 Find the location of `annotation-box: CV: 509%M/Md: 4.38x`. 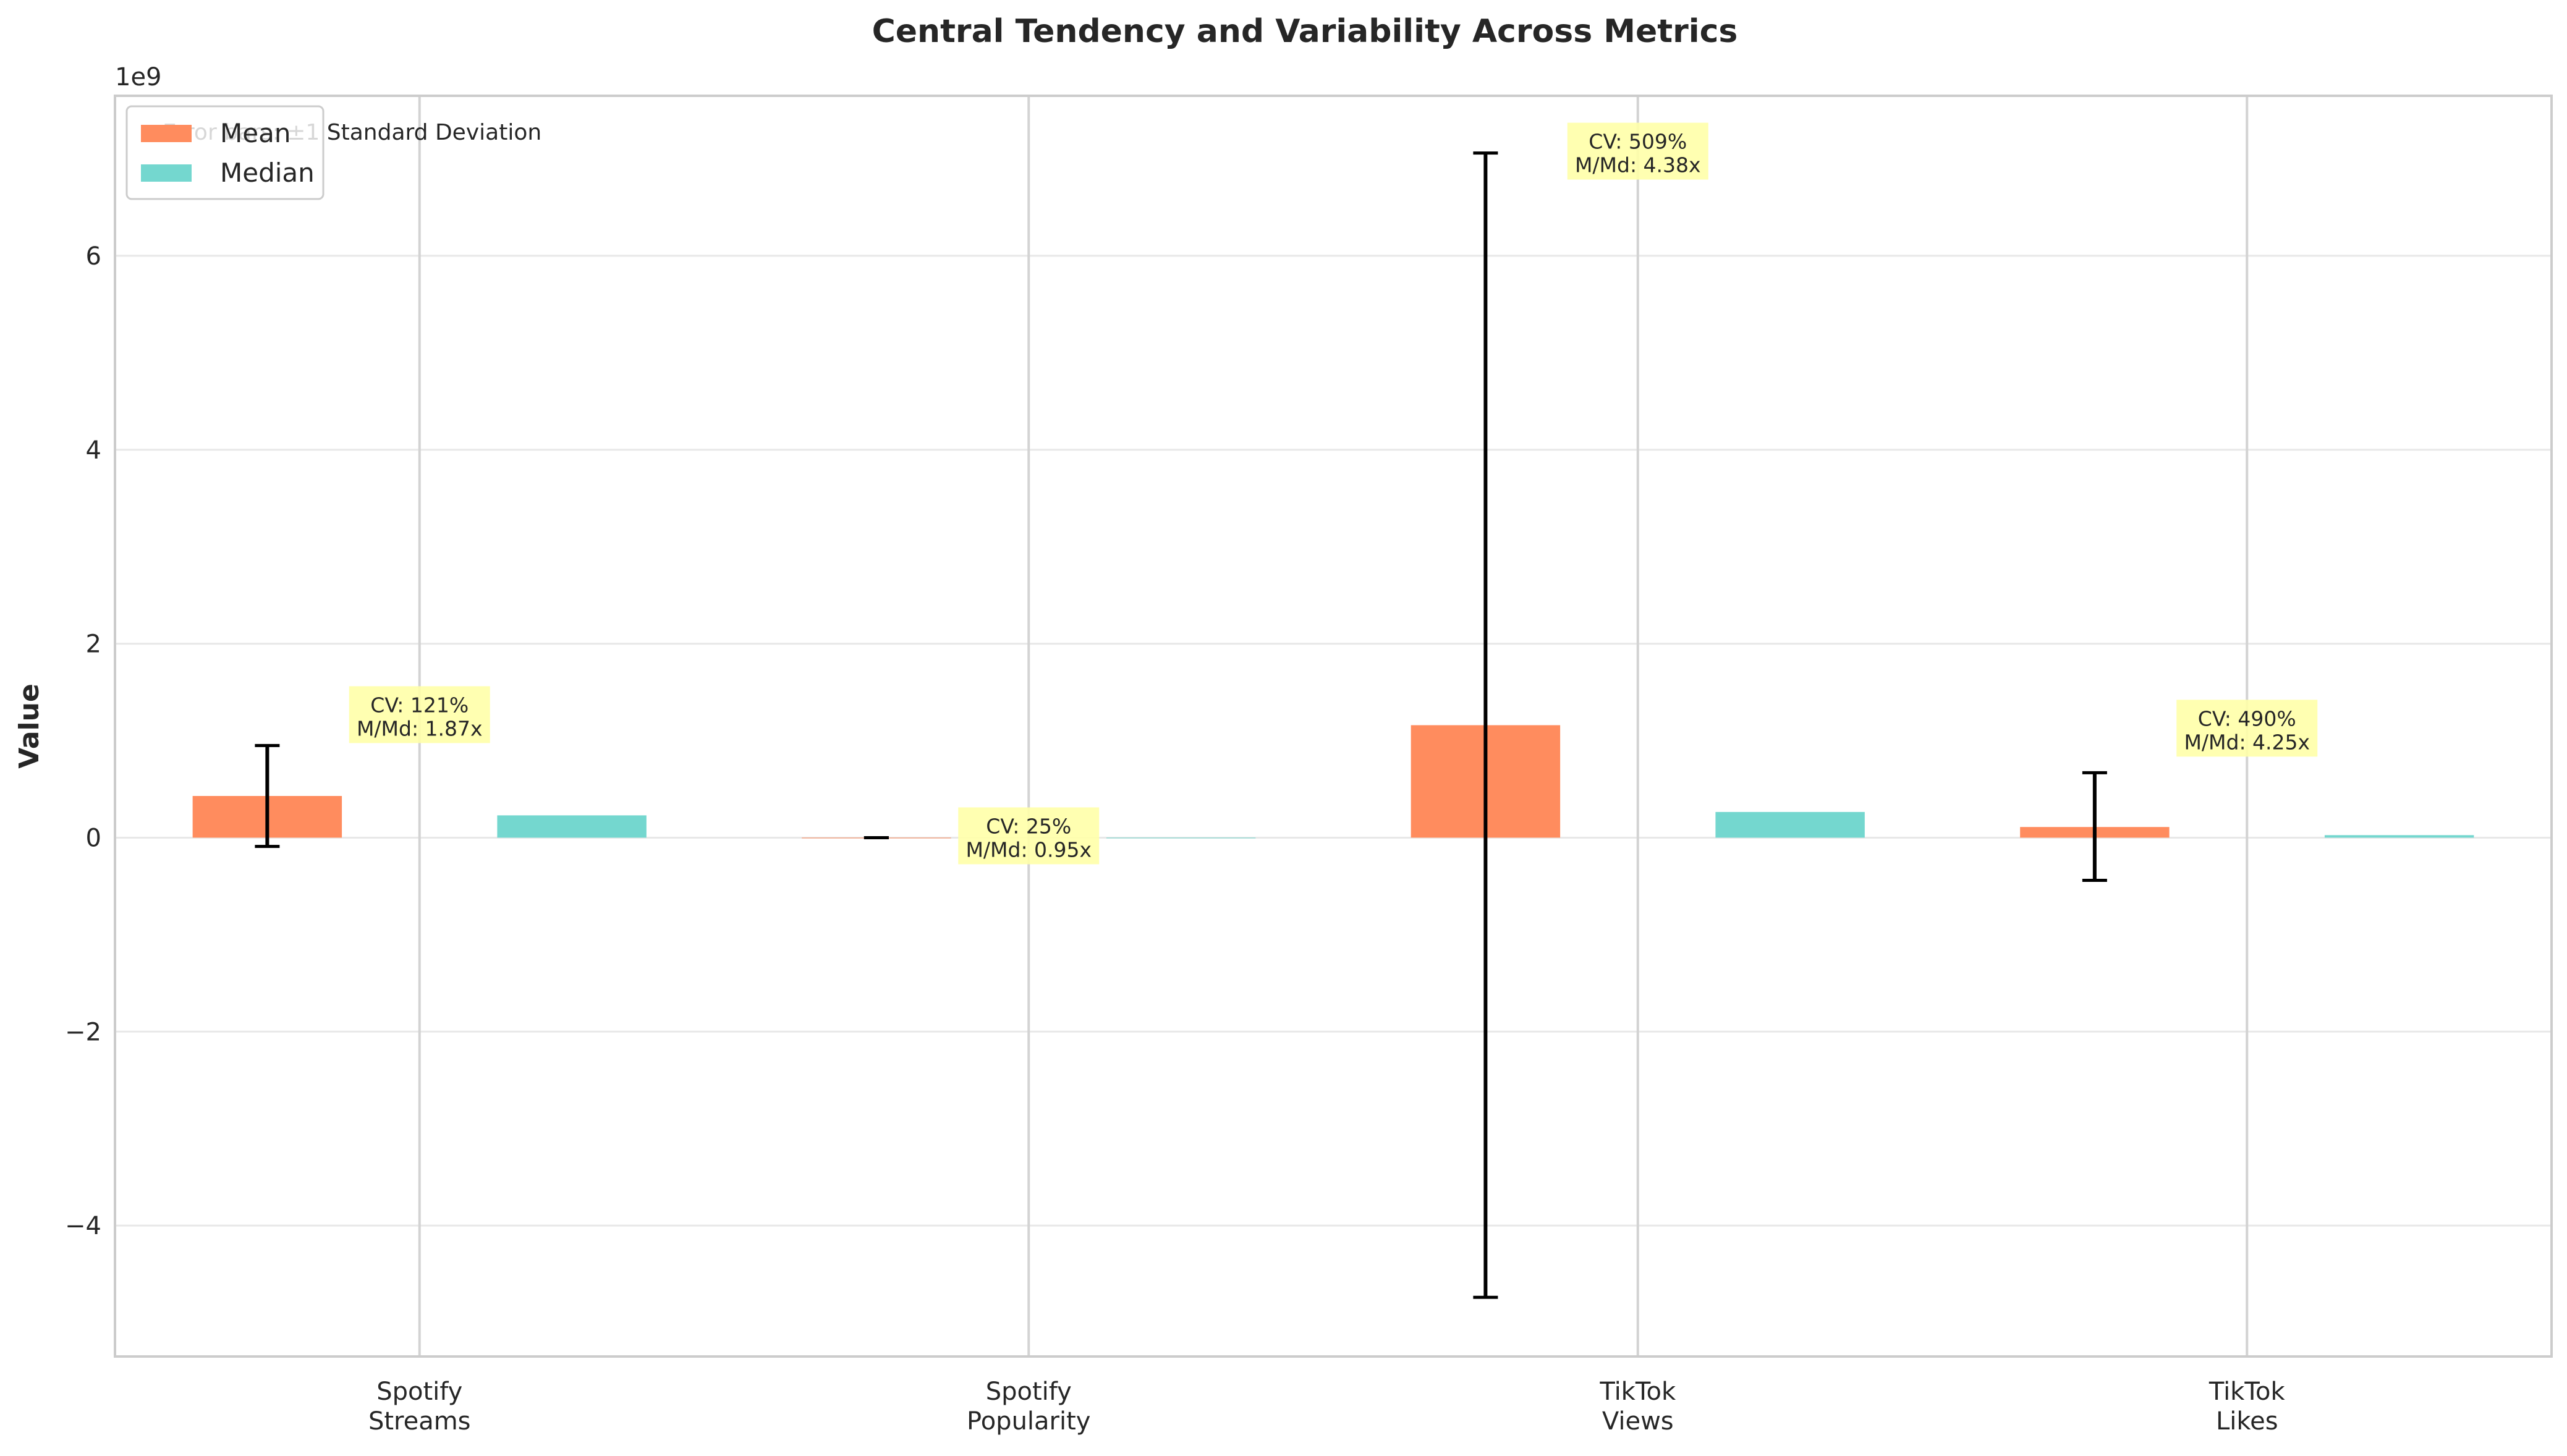

annotation-box: CV: 509%M/Md: 4.38x is located at coordinates (1637, 151).